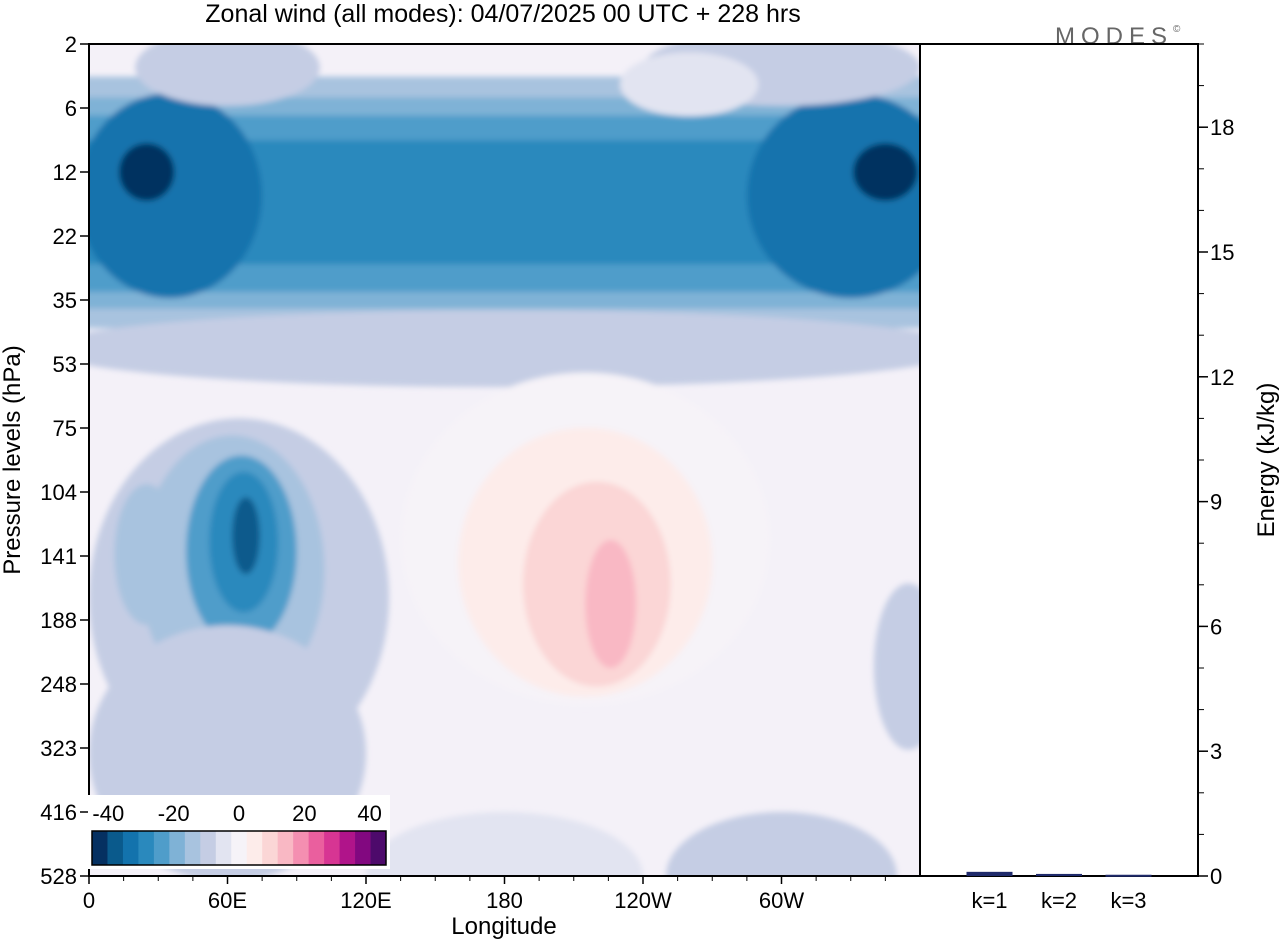 The width and height of the screenshot is (1280, 942). Describe the element at coordinates (503, 926) in the screenshot. I see `x-axis-title: Longitude` at that location.